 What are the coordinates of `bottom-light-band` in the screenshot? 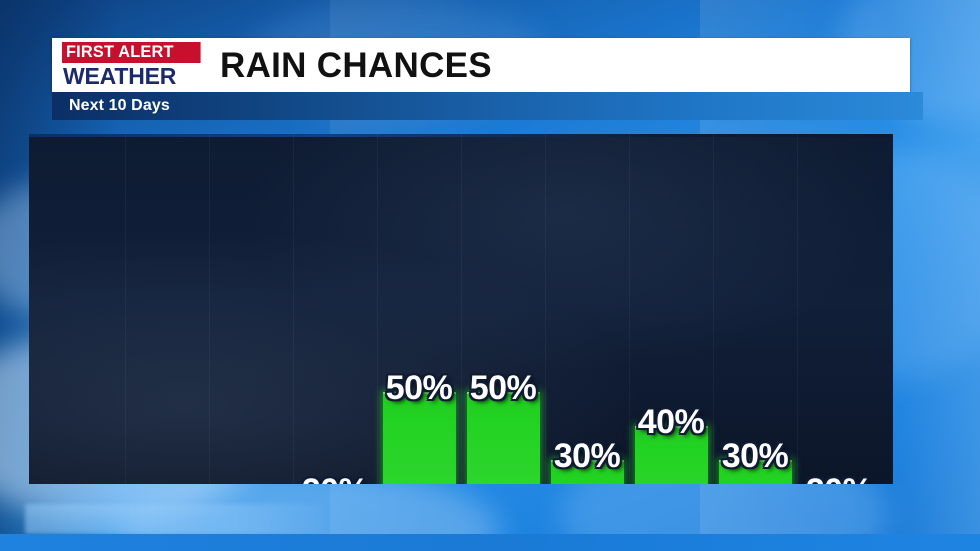 It's located at (175, 519).